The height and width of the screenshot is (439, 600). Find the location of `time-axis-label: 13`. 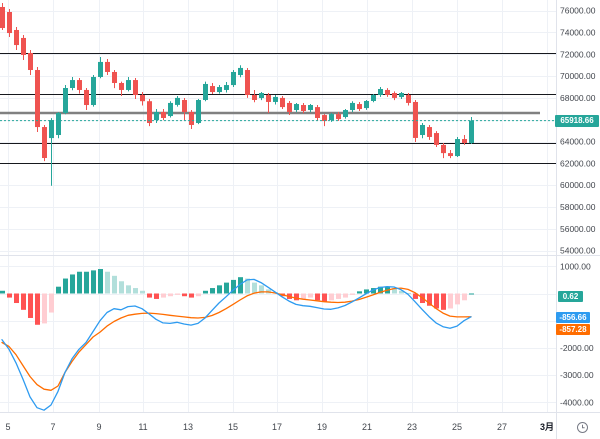

time-axis-label: 13 is located at coordinates (188, 427).